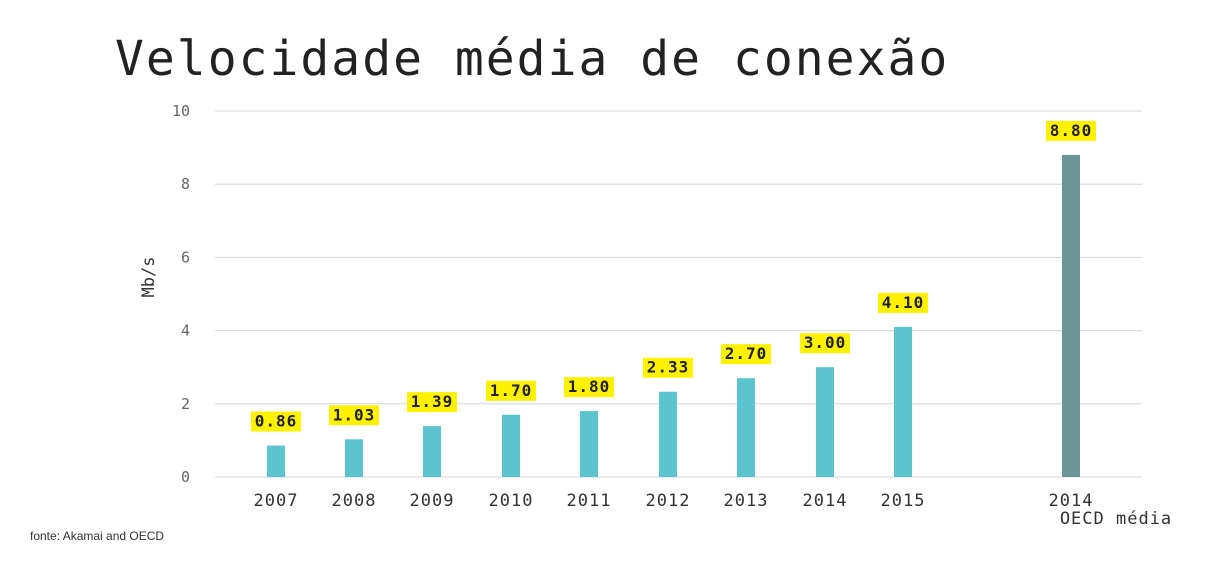 This screenshot has height=574, width=1216. I want to click on y-tick-label: 2, so click(185, 404).